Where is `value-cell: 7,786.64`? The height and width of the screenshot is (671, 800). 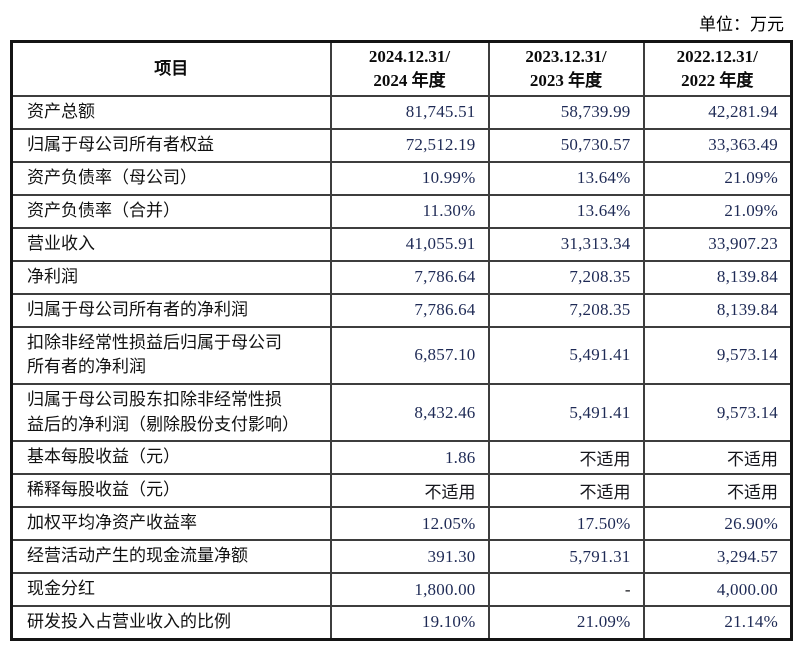
value-cell: 7,786.64 is located at coordinates (409, 277).